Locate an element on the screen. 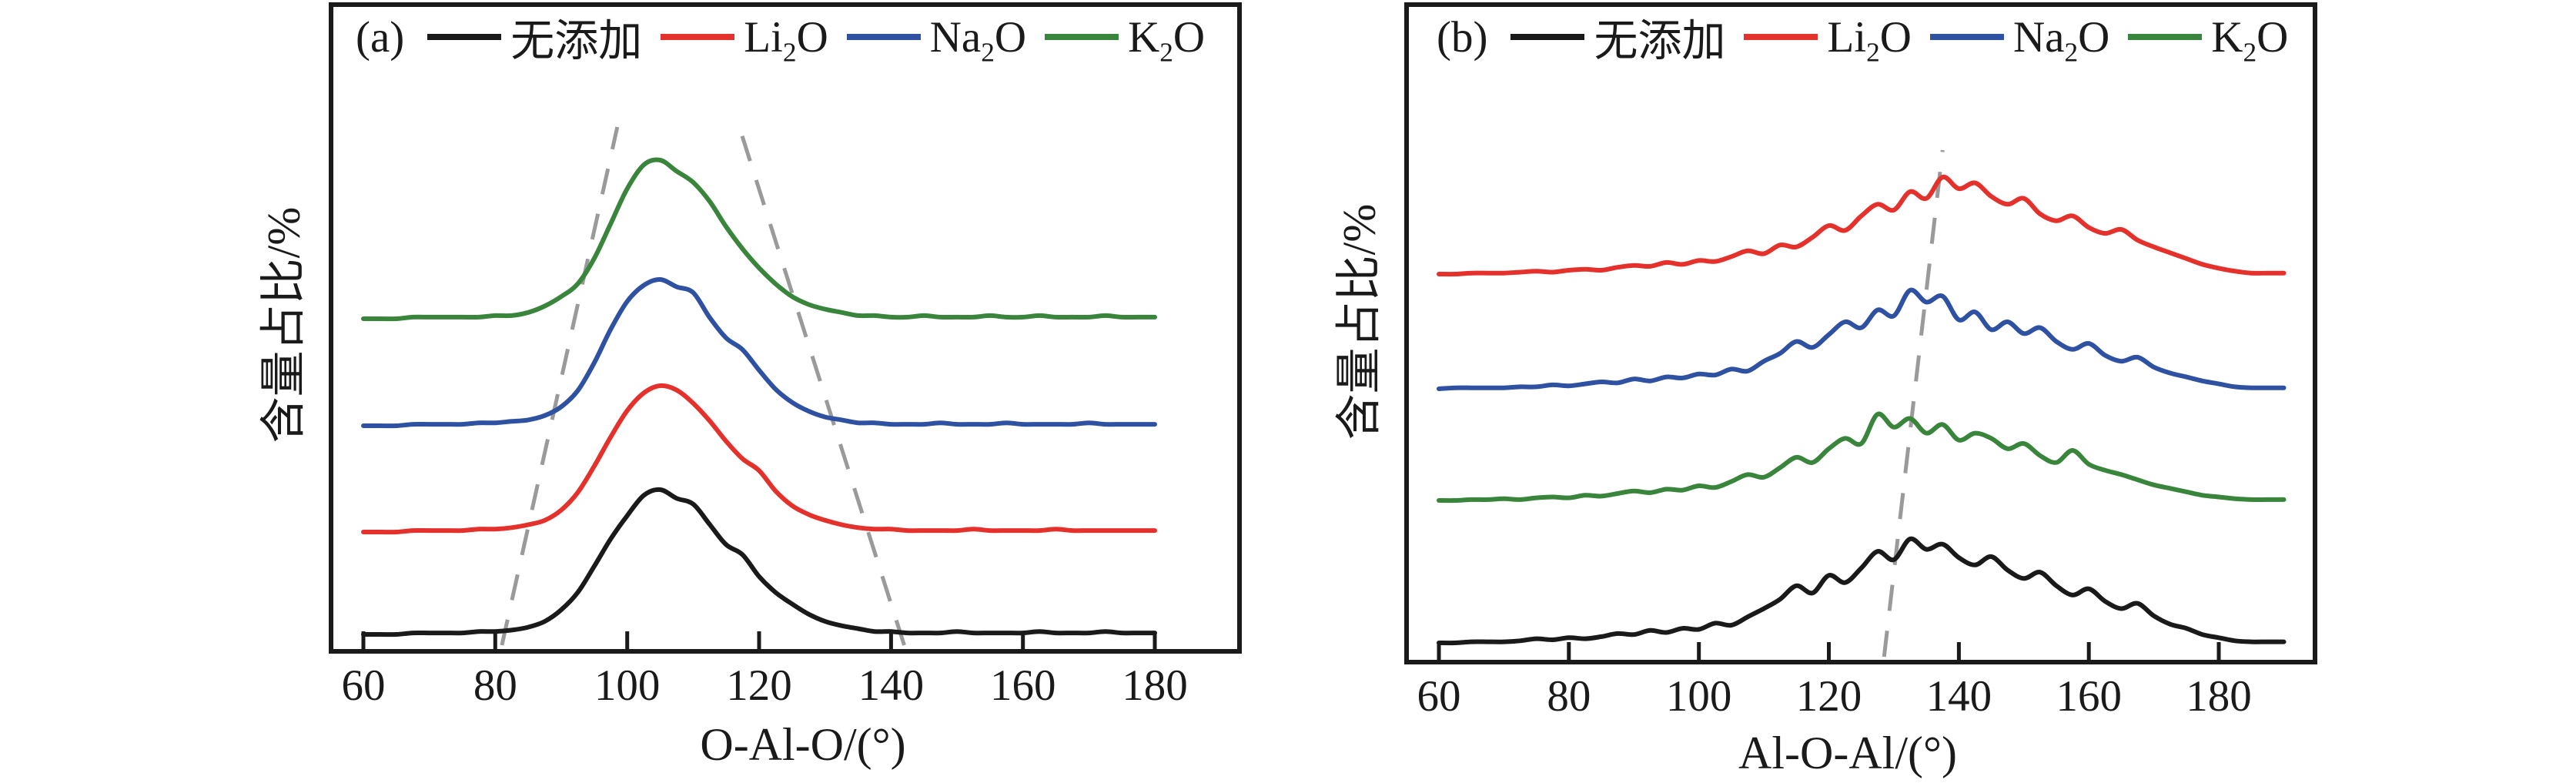 The image size is (2576, 783). curve-(a)-Na₂O is located at coordinates (759, 352).